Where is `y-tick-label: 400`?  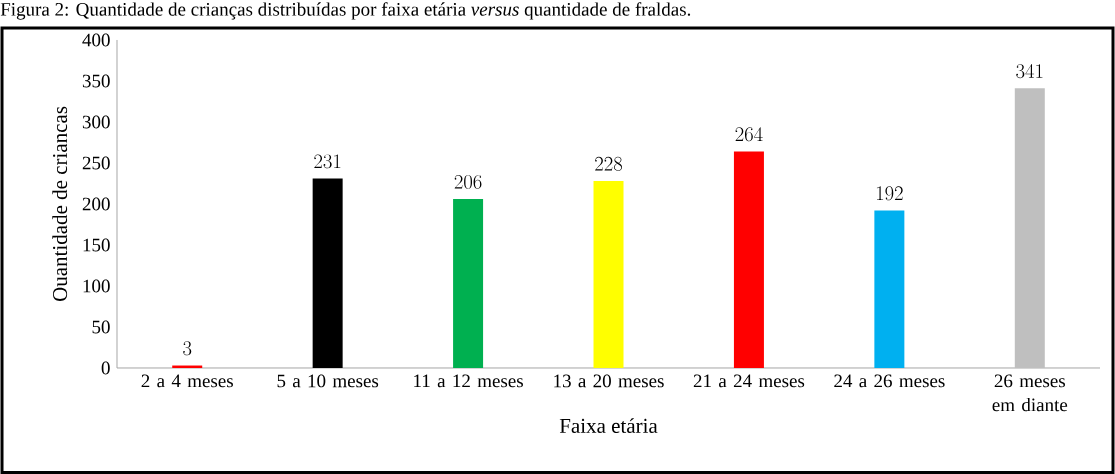 y-tick-label: 400 is located at coordinates (96, 40).